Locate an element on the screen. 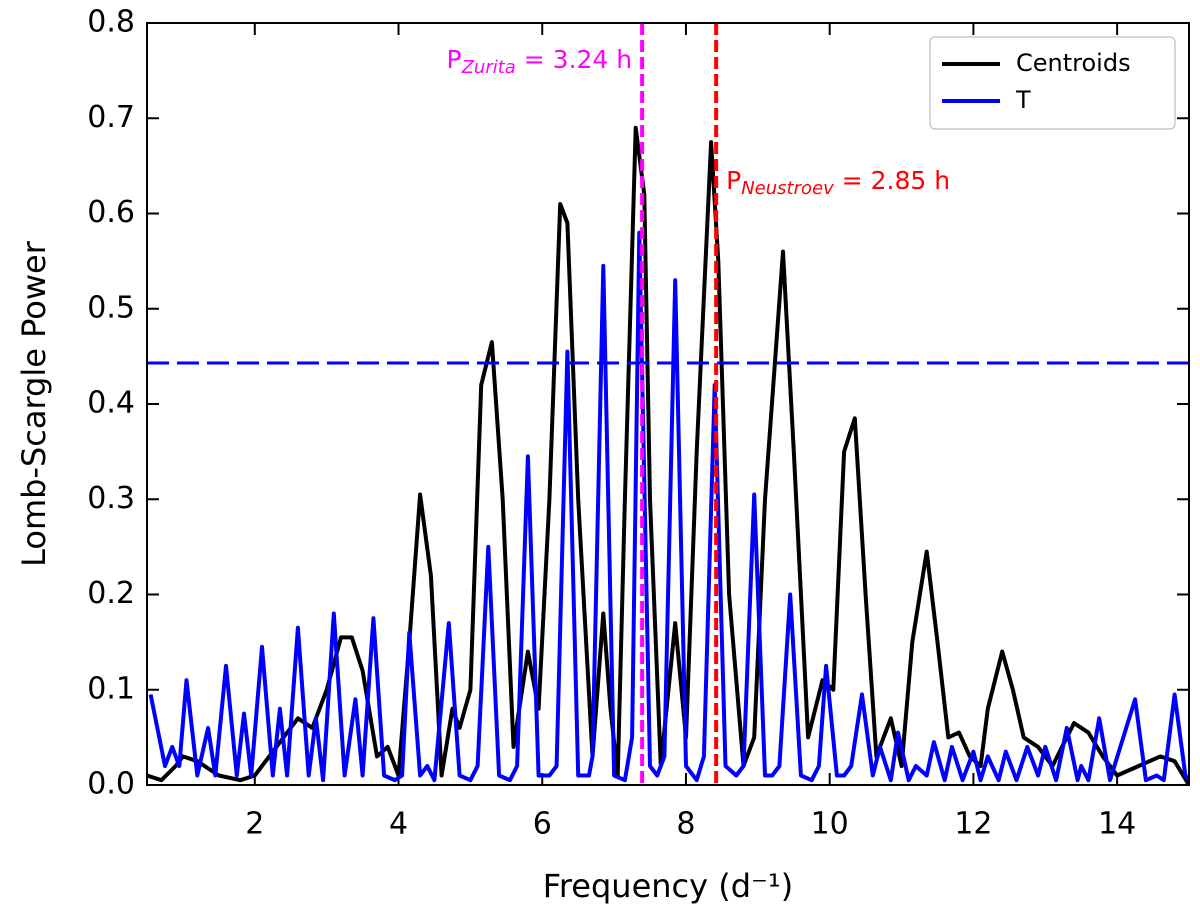 Image resolution: width=1200 pixels, height=922 pixels. x-tick-label: 2 is located at coordinates (254, 824).